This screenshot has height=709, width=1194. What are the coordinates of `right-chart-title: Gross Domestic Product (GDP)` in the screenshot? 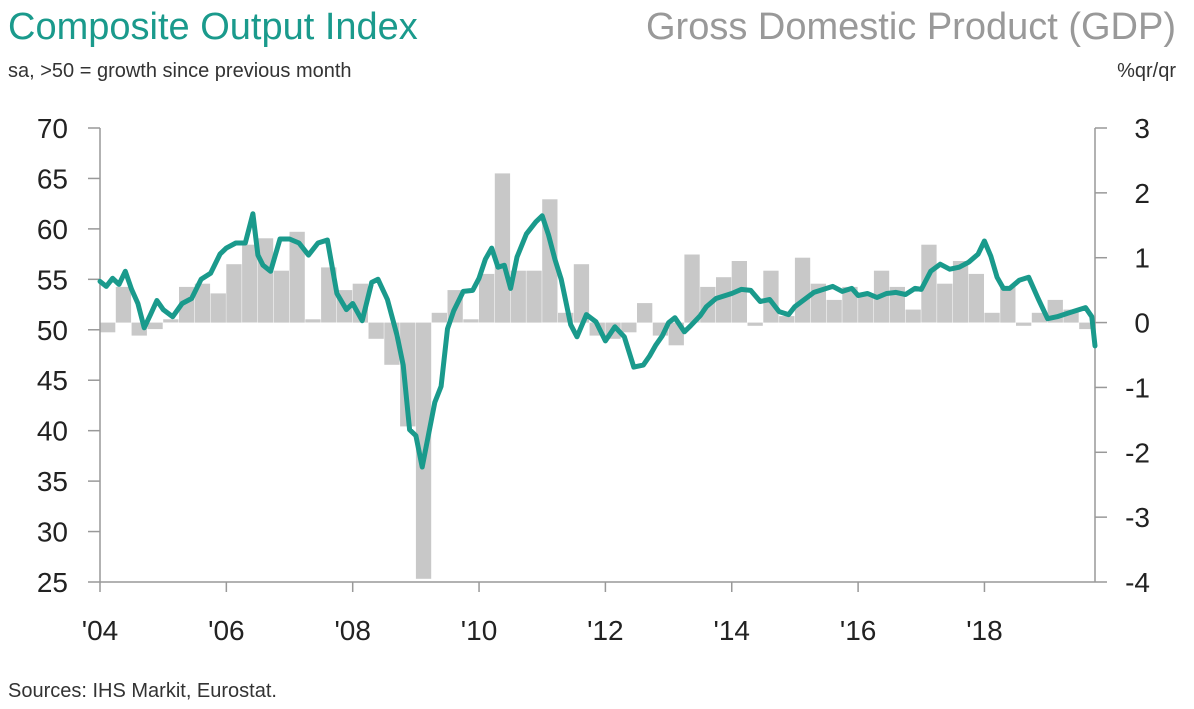 It's located at (911, 27).